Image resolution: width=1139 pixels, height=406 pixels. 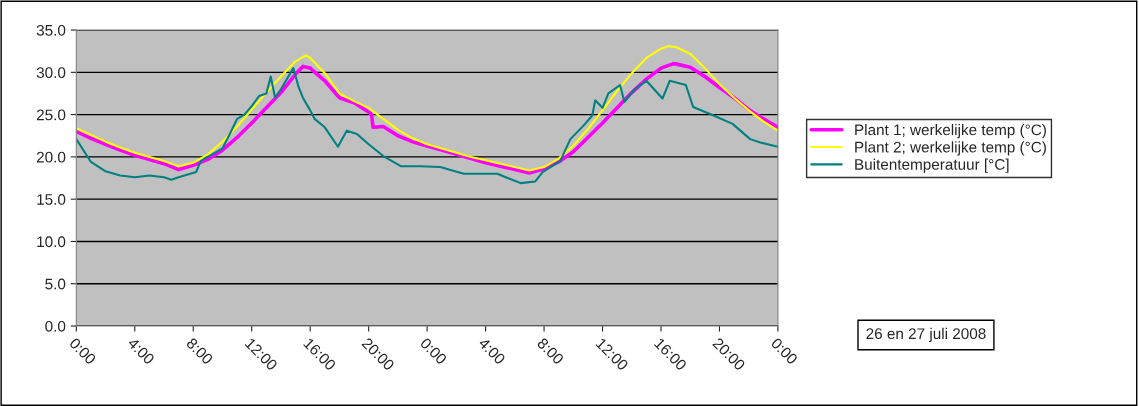 What do you see at coordinates (51, 157) in the screenshot?
I see `y-tick-label: 20.0` at bounding box center [51, 157].